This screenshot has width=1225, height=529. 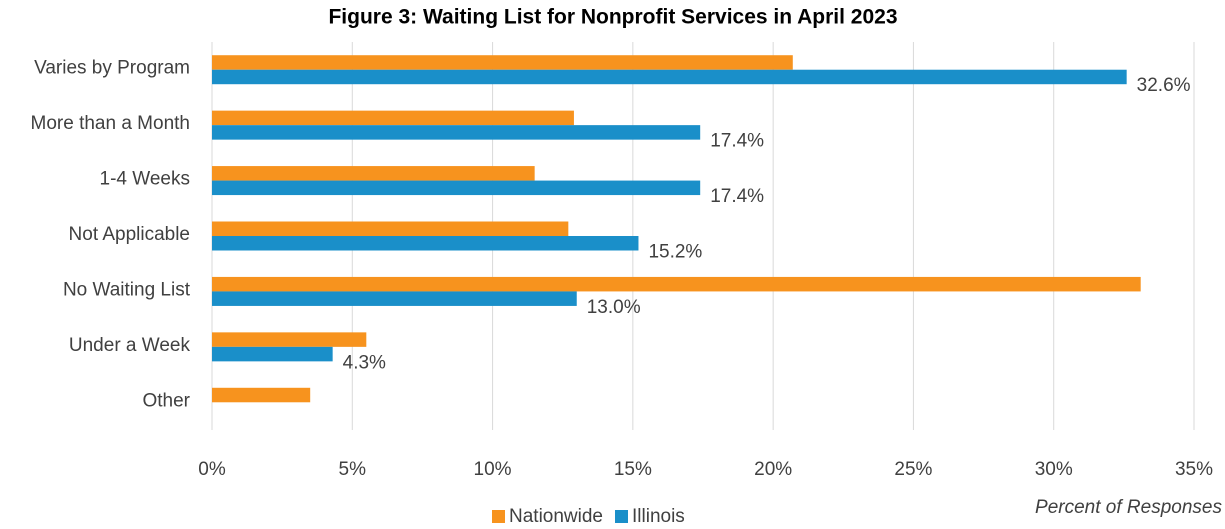 I want to click on x-tick-label: 30%, so click(x=1054, y=469).